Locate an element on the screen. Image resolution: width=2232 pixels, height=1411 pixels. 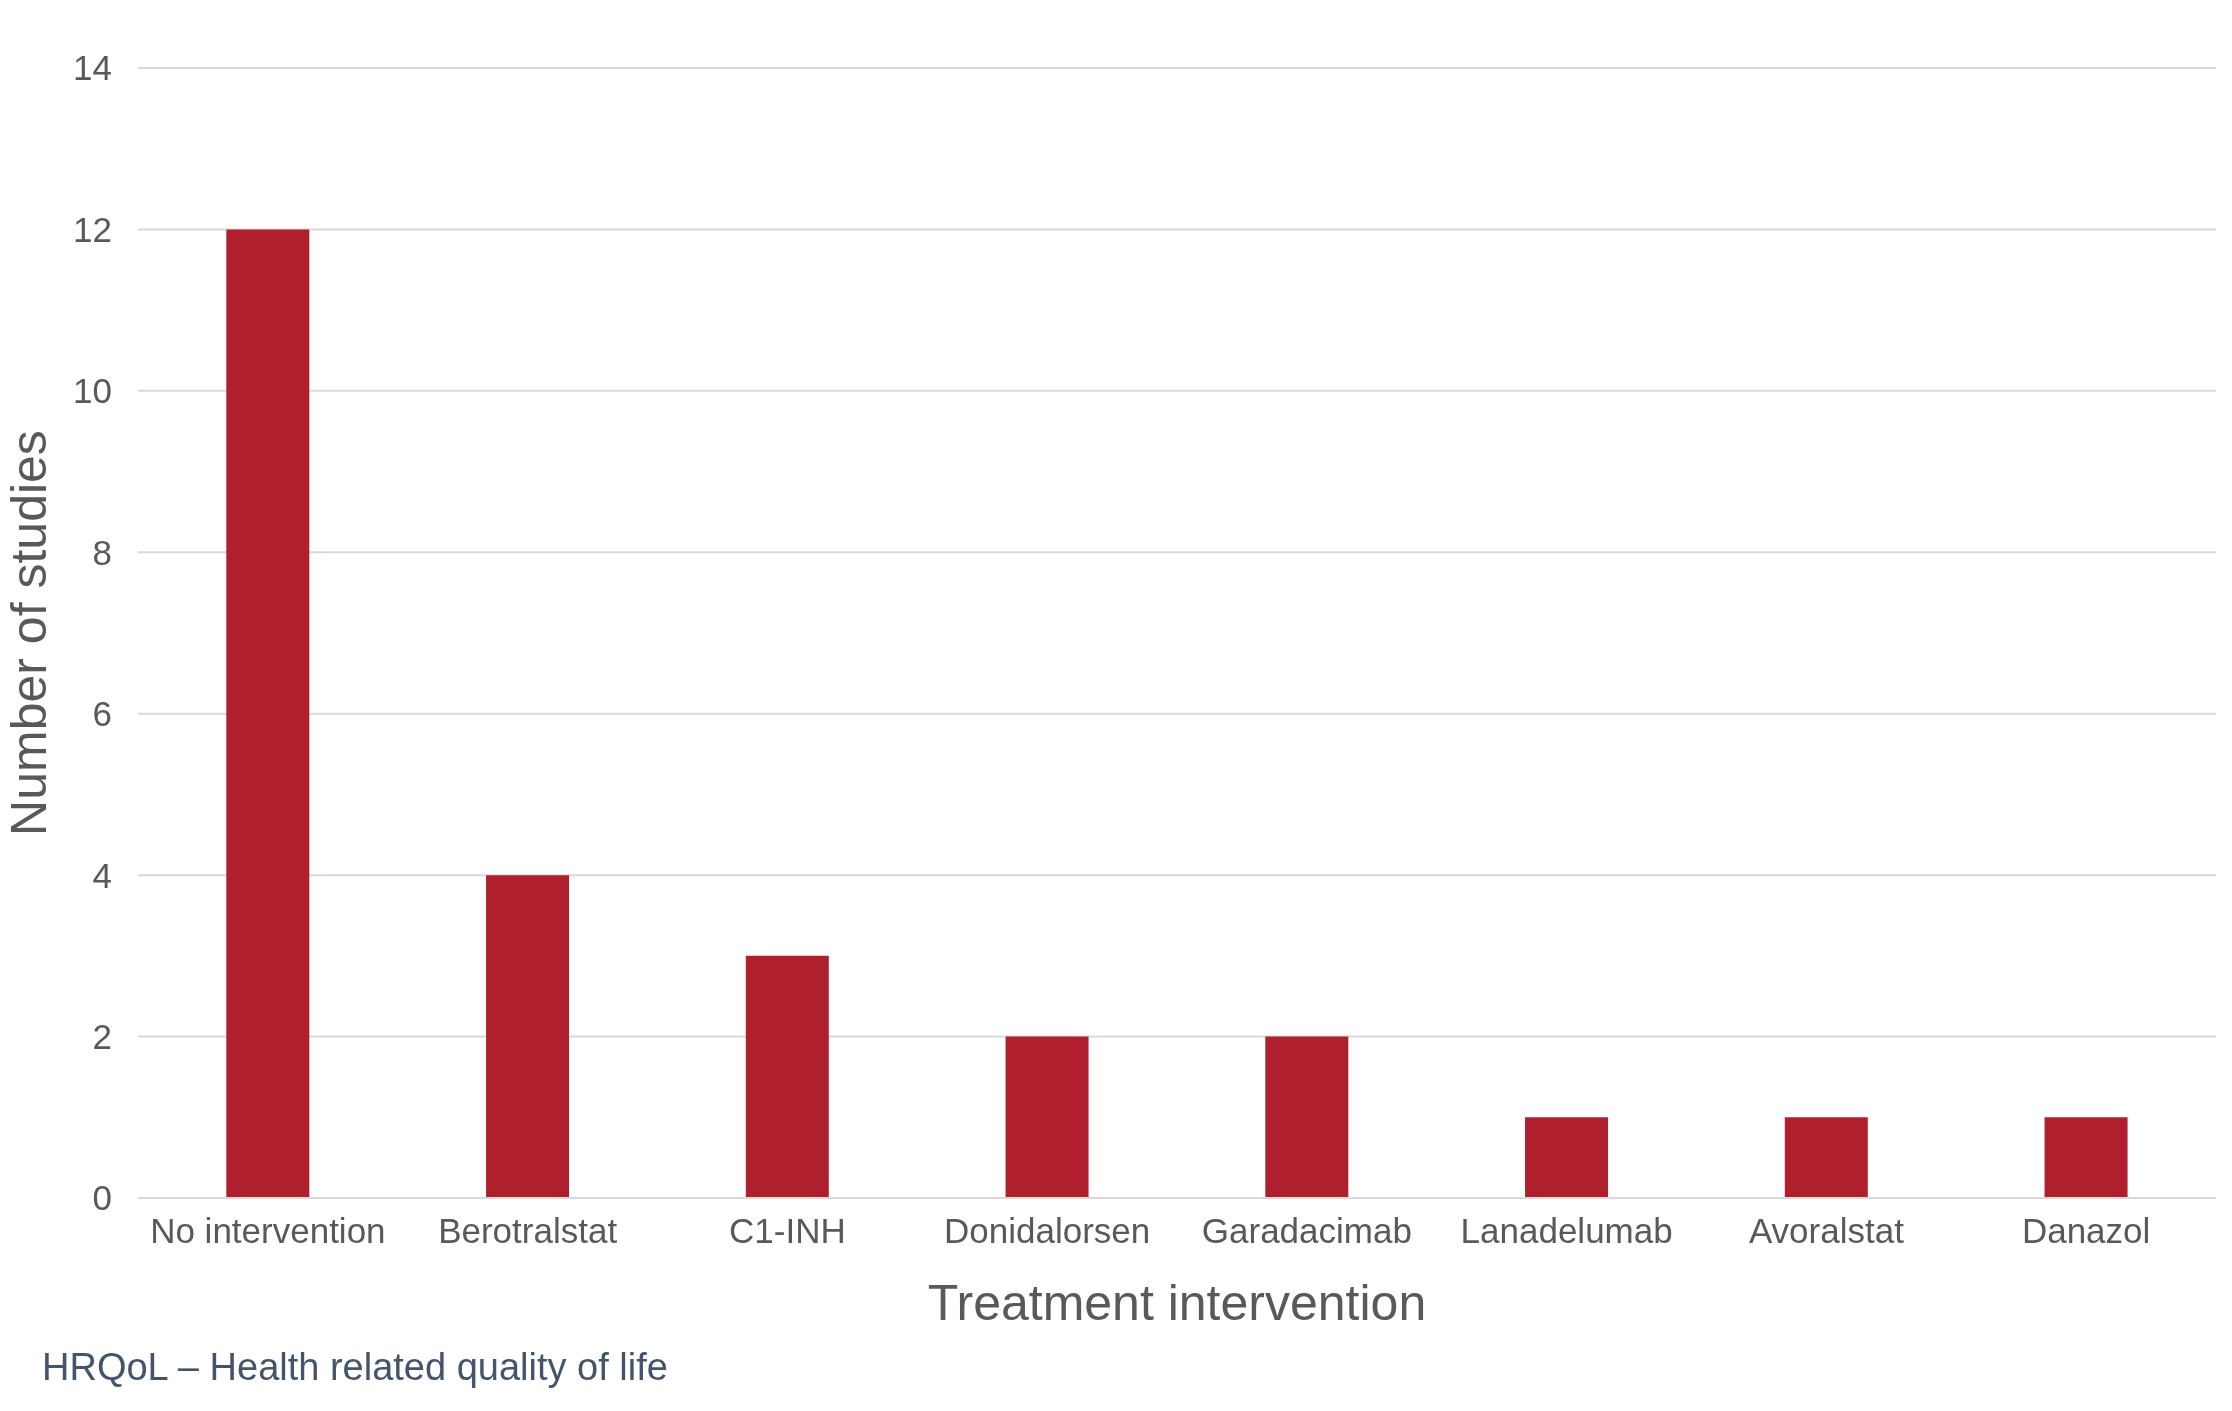
x-tick-label: Donidalorsen is located at coordinates (1047, 1230).